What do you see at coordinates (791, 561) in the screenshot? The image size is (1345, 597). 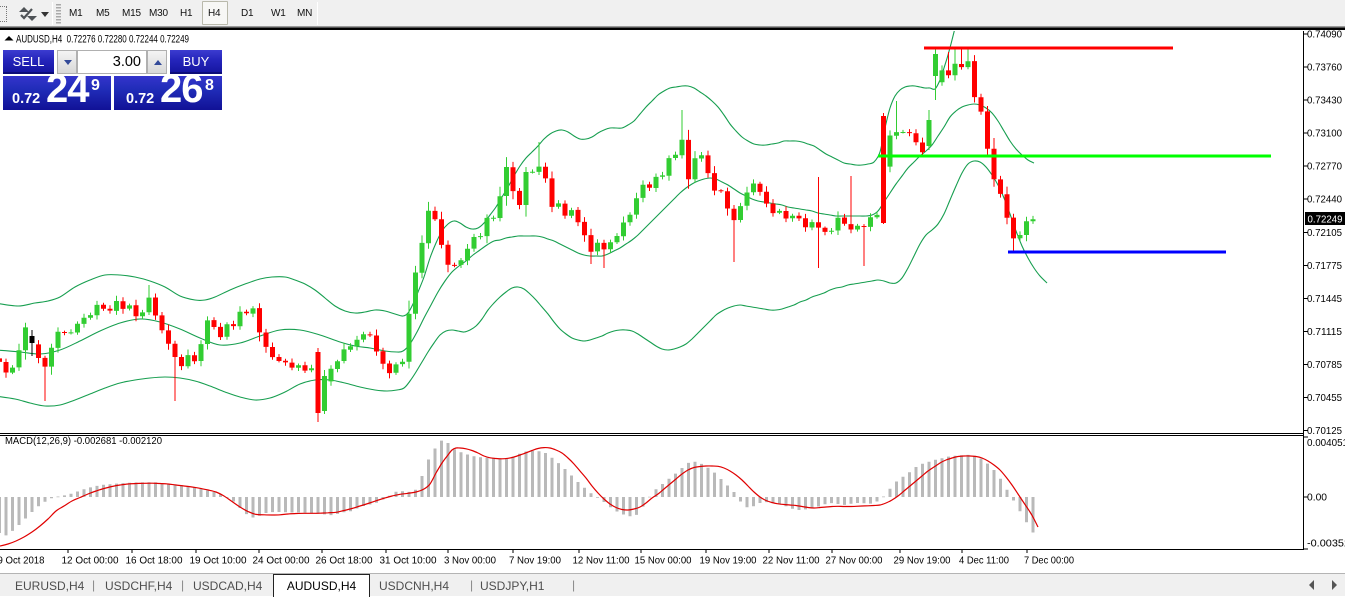 I see `svg-text: 22 Nov 11:00` at bounding box center [791, 561].